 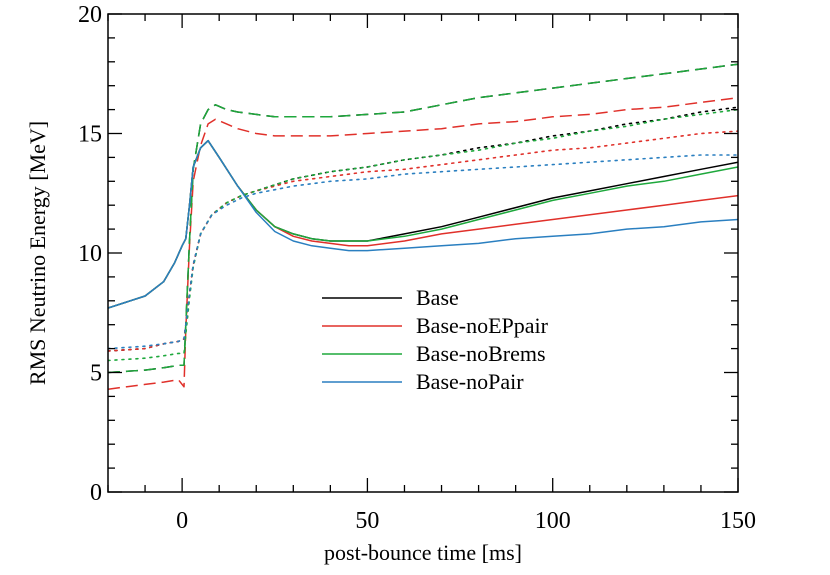 What do you see at coordinates (390, 297) in the screenshot?
I see `legend-item: Base` at bounding box center [390, 297].